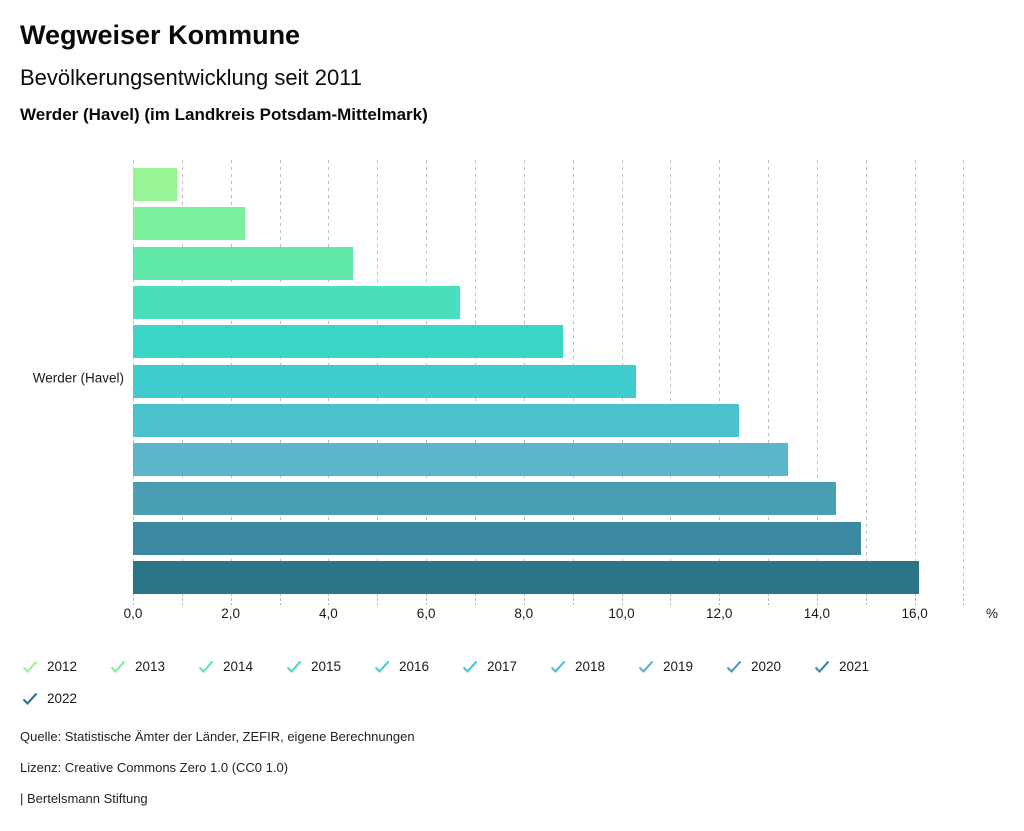 This screenshot has width=1024, height=831. I want to click on legend-item-2013: 2013, so click(154, 666).